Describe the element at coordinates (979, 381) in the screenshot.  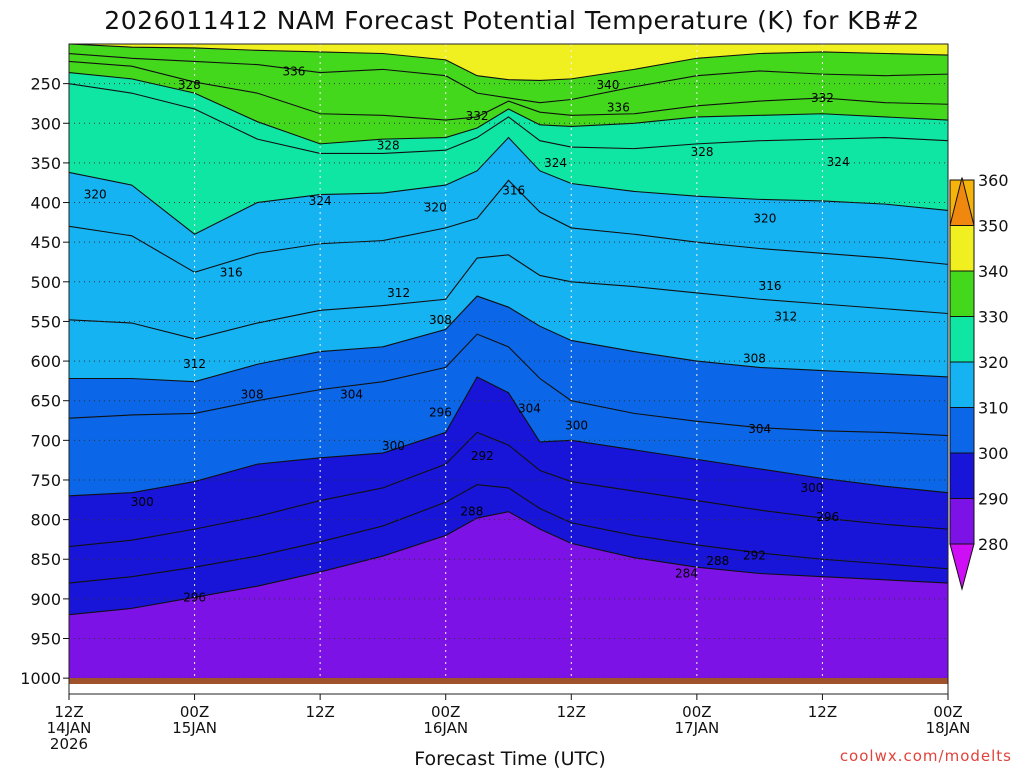
I see `colorbar: 280 290 300 310 320 330 340 350 360` at that location.